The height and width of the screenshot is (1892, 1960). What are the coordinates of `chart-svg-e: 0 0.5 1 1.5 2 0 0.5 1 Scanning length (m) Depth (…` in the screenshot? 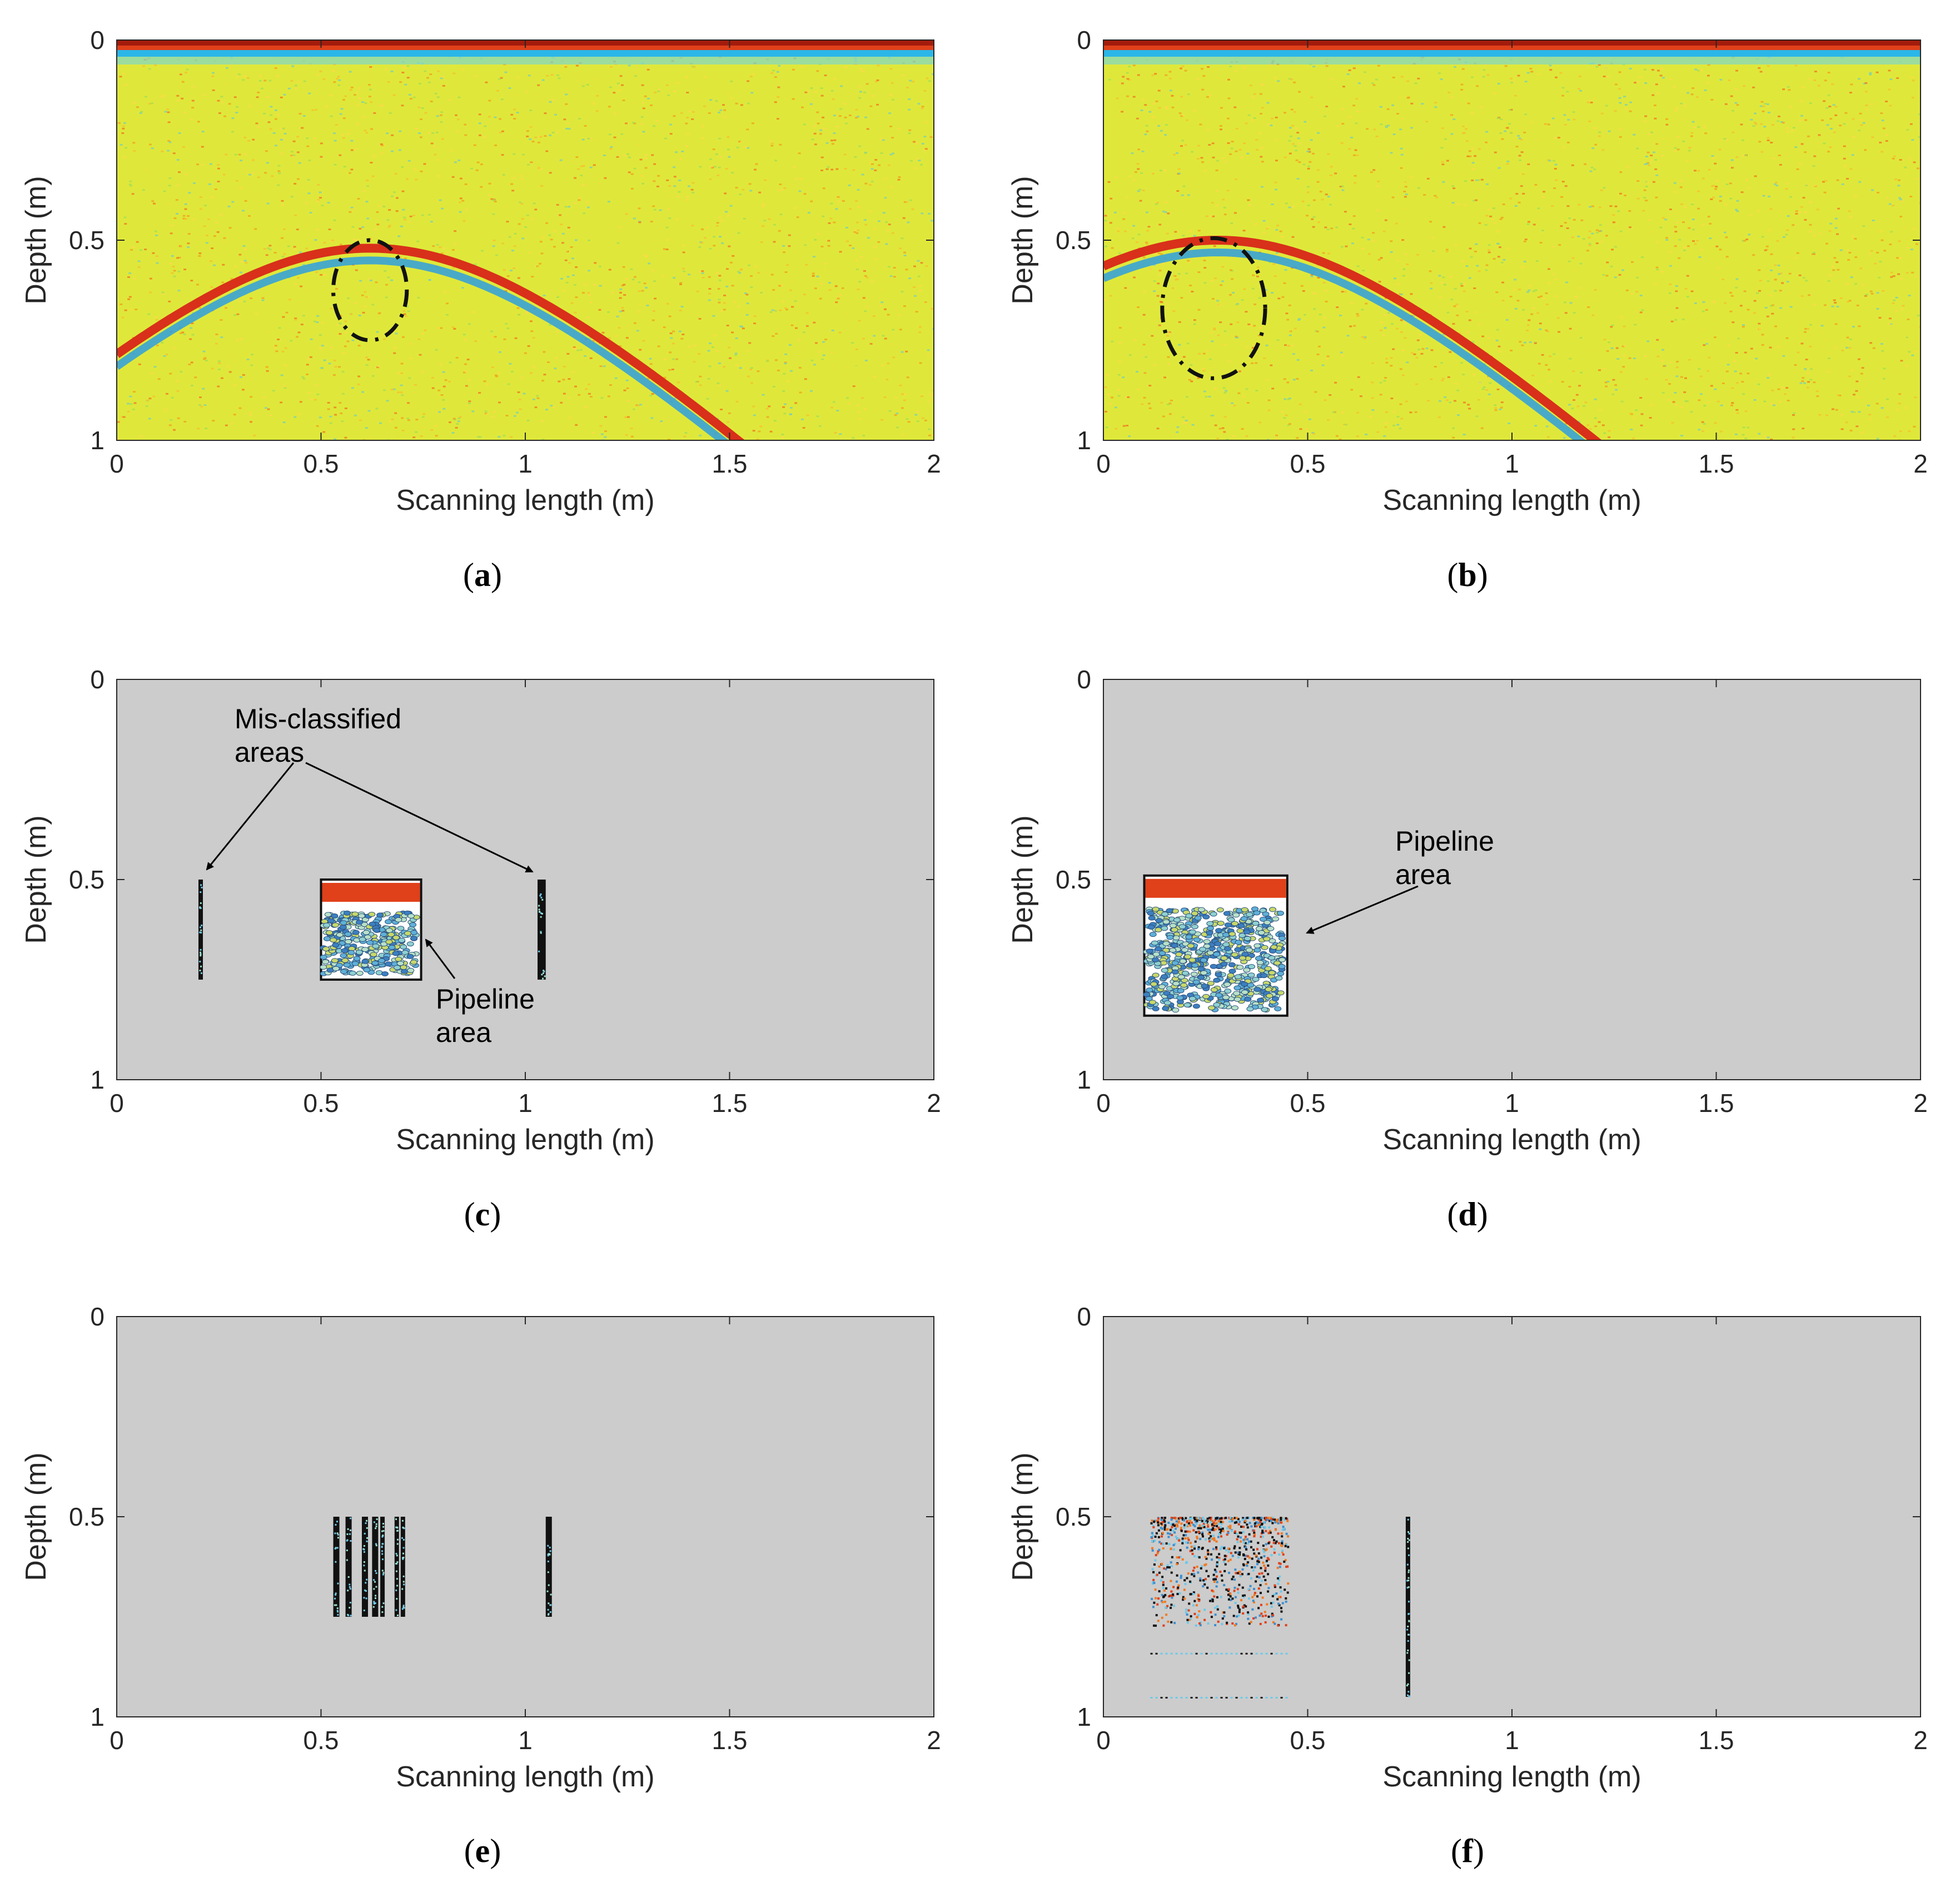 It's located at (481, 1547).